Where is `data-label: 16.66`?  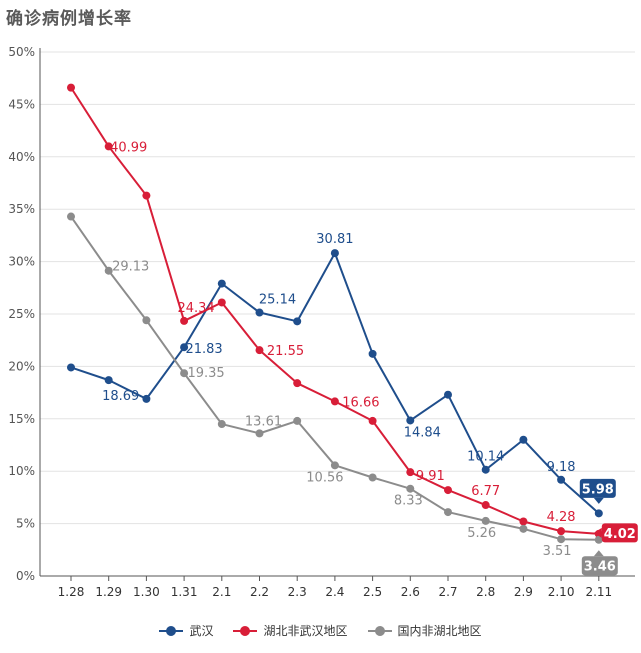 data-label: 16.66 is located at coordinates (360, 402).